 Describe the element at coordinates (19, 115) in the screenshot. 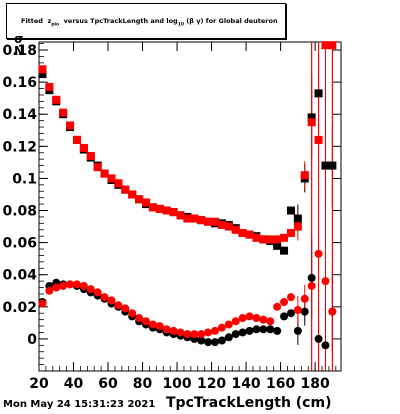

I see `y-tick-label: 0.14` at that location.